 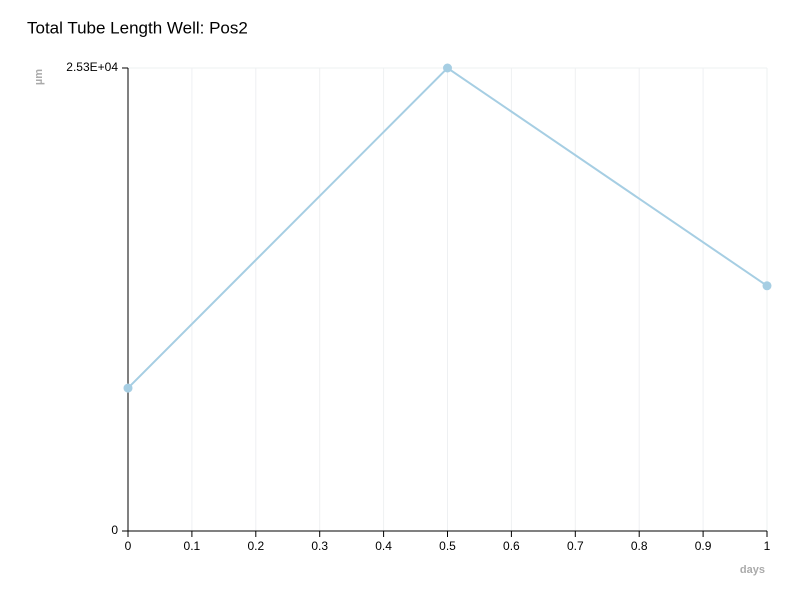 I want to click on y-axis-label: µm, so click(x=39, y=77).